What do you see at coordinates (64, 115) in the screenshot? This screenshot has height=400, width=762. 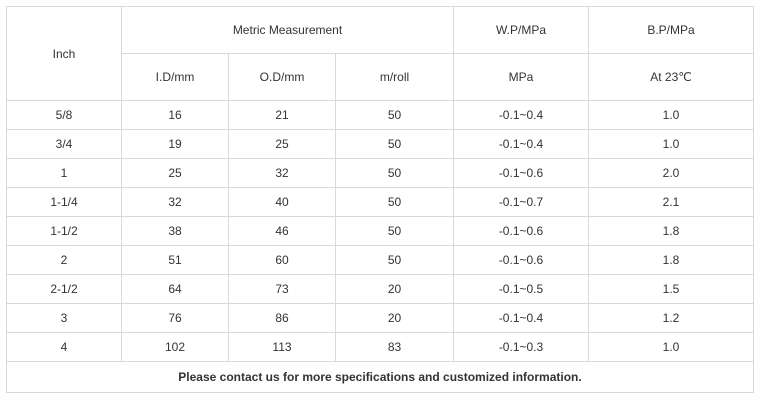 I see `cell-inch: 5/8` at bounding box center [64, 115].